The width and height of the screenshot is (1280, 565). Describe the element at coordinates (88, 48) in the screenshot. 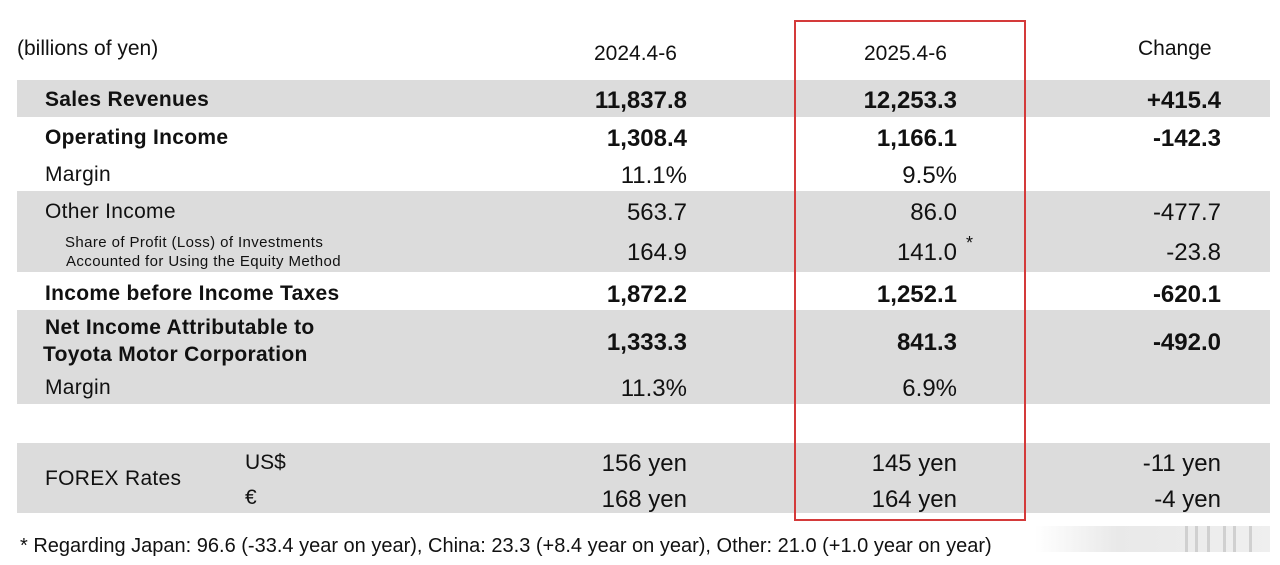

I see `unit-label: (billions of yen)` at that location.